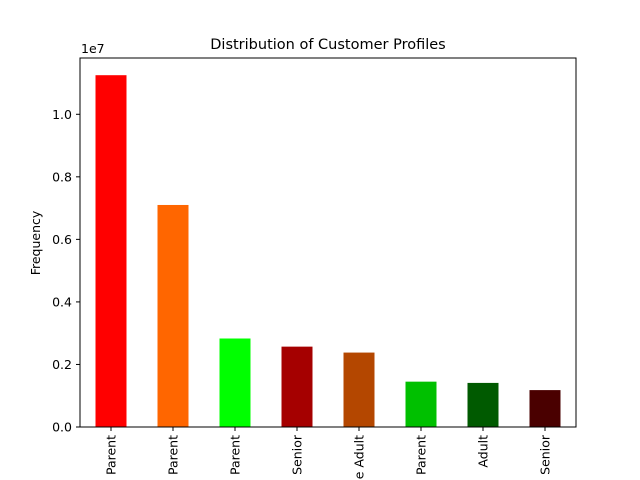 The width and height of the screenshot is (640, 480). What do you see at coordinates (483, 451) in the screenshot?
I see `x-tick-label: Adult` at bounding box center [483, 451].